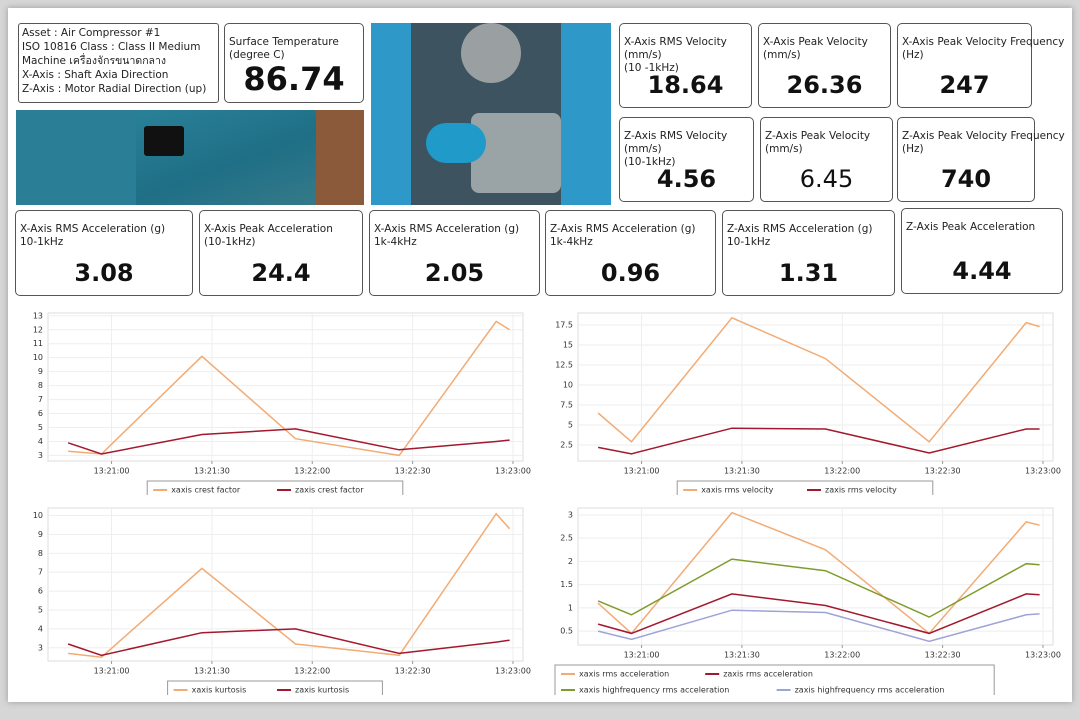 Image resolution: width=1080 pixels, height=720 pixels. I want to click on info-line: Asset : Air Compressor #1, so click(91, 33).